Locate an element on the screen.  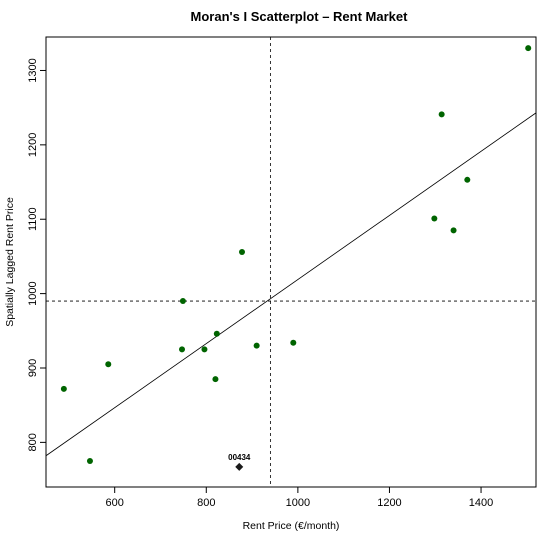
x-tick-label: 800 is located at coordinates (206, 503).